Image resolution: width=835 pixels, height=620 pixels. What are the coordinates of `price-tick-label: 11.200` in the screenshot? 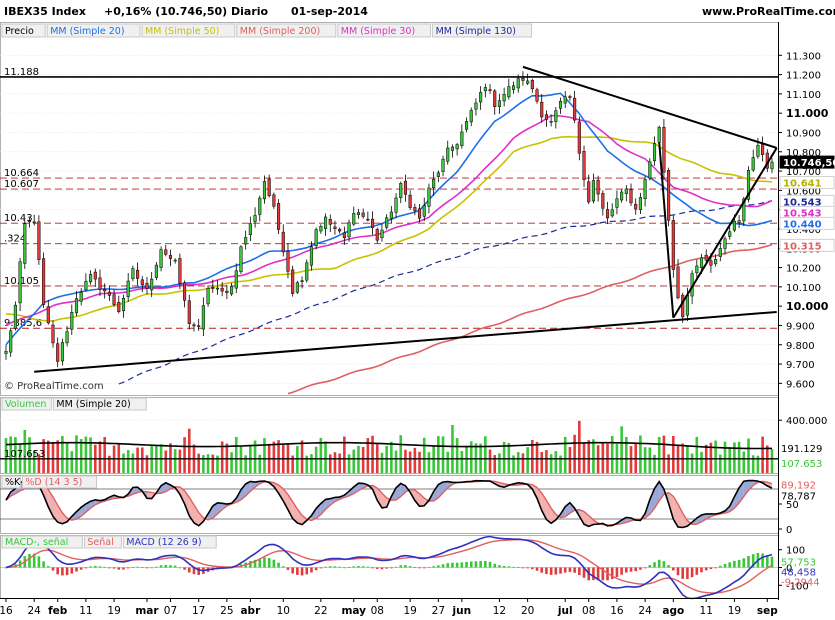 It's located at (803, 76).